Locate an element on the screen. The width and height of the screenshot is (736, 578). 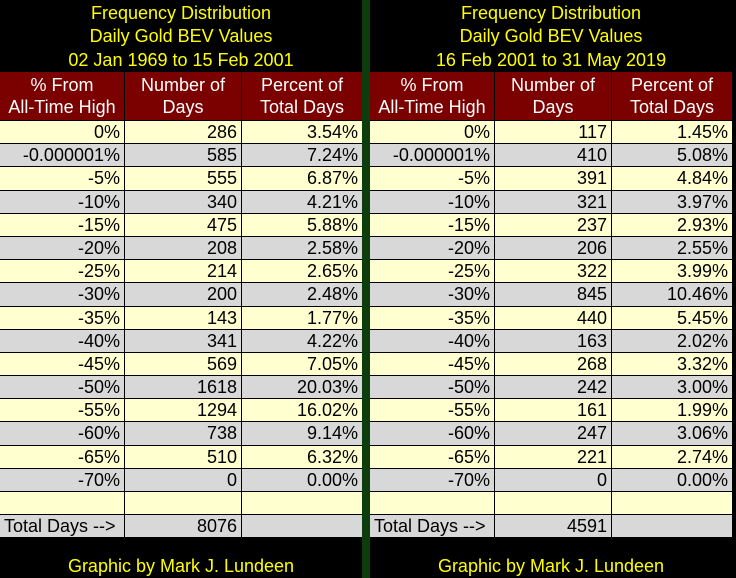
table-cell: -40% is located at coordinates (62, 340).